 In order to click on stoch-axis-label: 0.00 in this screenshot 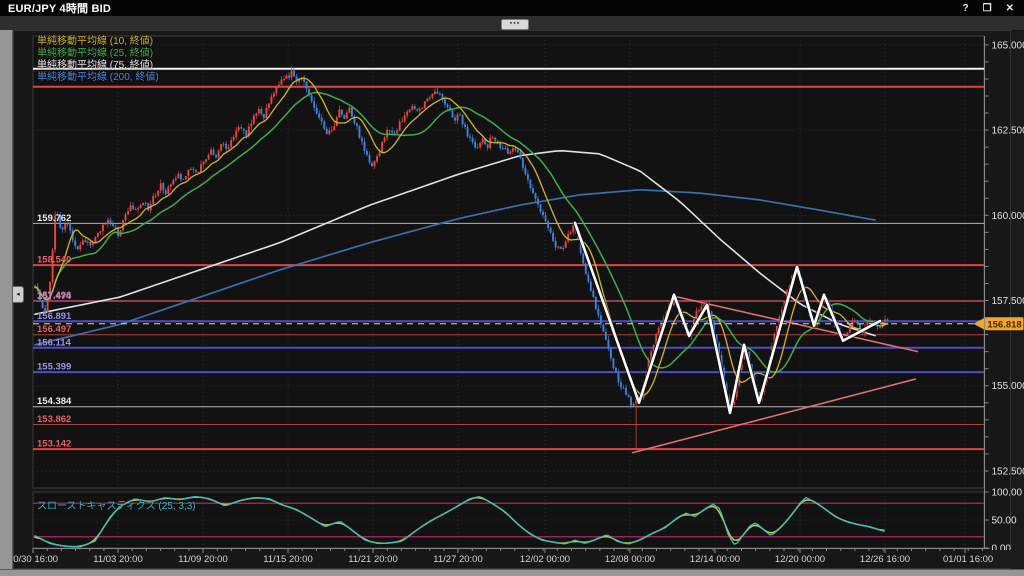, I will do `click(1002, 549)`.